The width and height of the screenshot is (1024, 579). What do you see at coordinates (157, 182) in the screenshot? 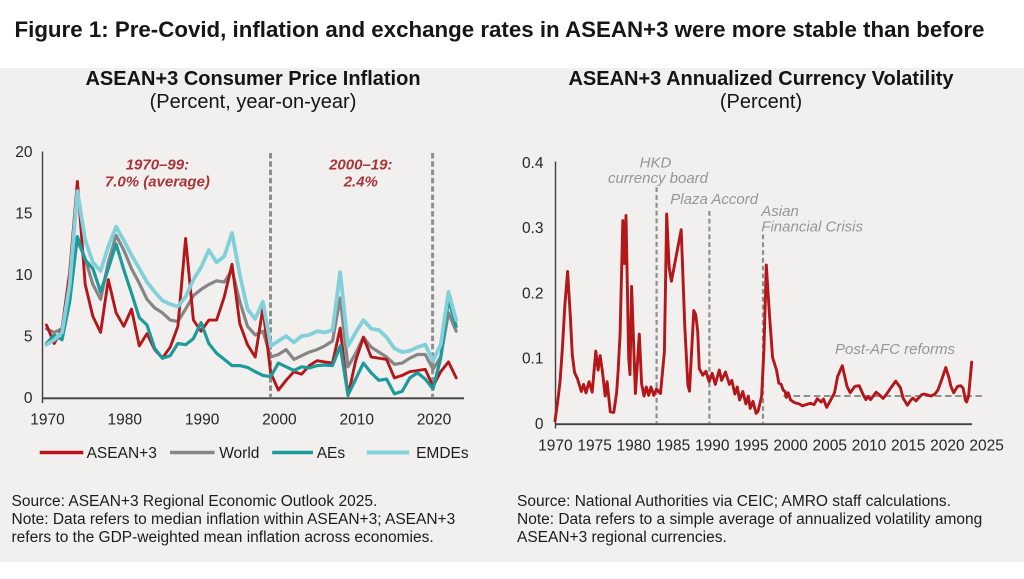
I see `svg-text: 7.0% (average)` at bounding box center [157, 182].